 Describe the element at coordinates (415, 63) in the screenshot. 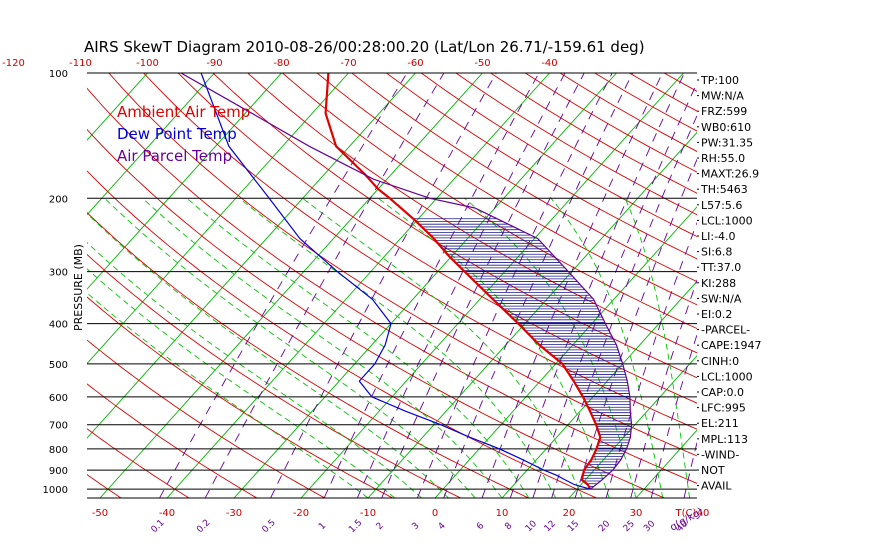

I see `temperature-tick-label-top: -60` at that location.